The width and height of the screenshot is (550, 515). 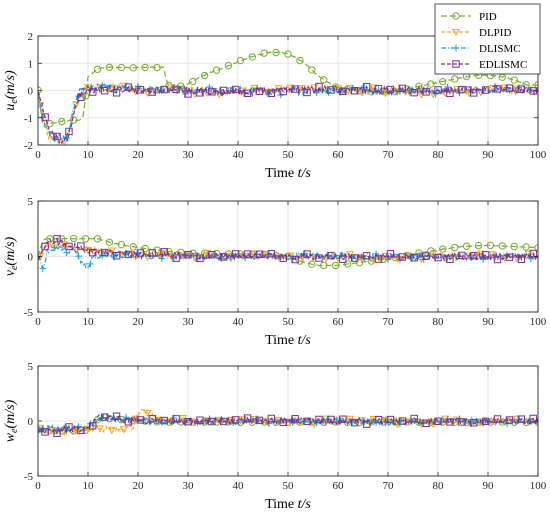 What do you see at coordinates (456, 48) in the screenshot?
I see `legend-marker-dlismc` at bounding box center [456, 48].